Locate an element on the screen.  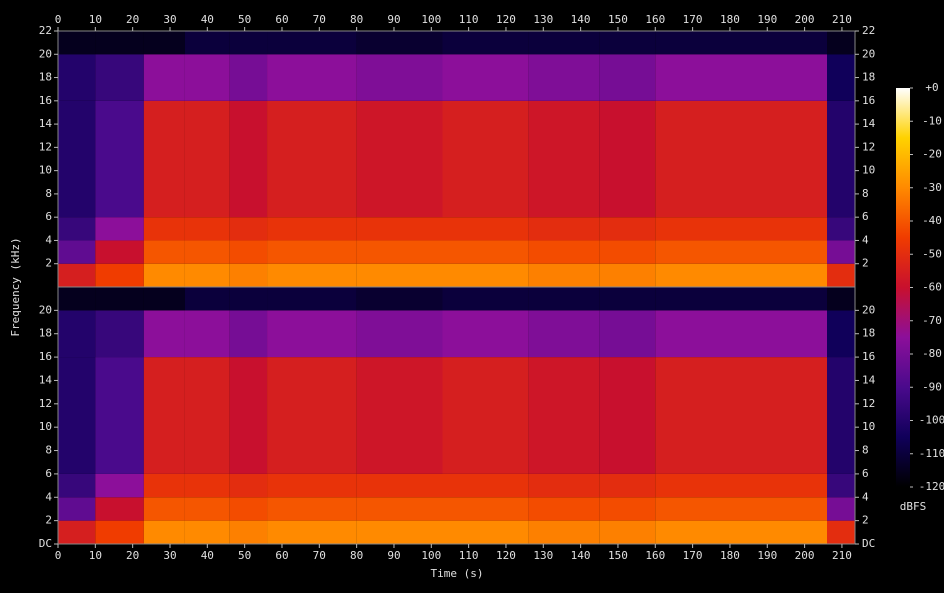
x-tick-label-top: 160 is located at coordinates (655, 19).